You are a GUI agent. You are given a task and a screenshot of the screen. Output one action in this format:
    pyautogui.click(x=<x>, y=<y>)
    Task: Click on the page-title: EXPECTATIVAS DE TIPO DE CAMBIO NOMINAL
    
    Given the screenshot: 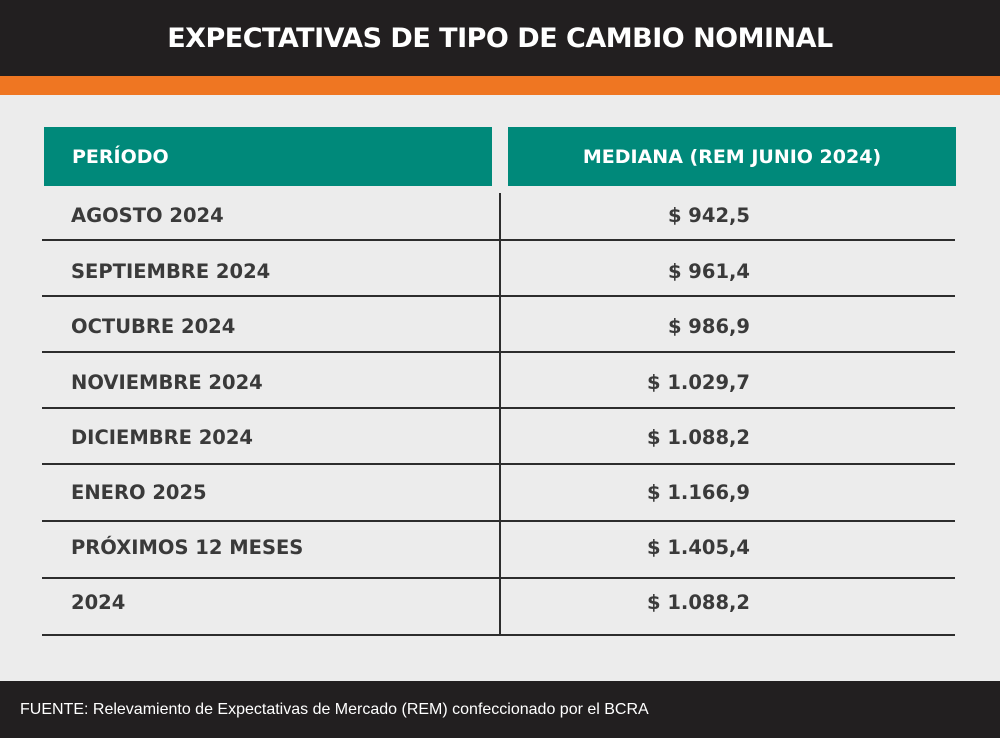 What is the action you would take?
    pyautogui.click(x=500, y=38)
    